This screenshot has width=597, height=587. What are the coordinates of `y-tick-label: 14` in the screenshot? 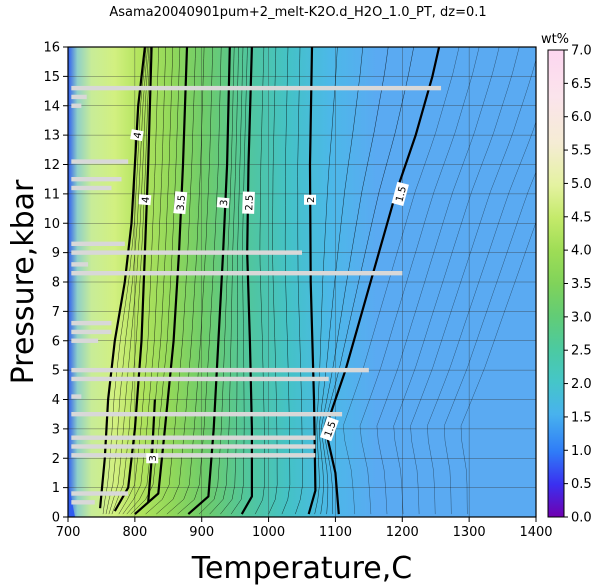 It's located at (51, 106).